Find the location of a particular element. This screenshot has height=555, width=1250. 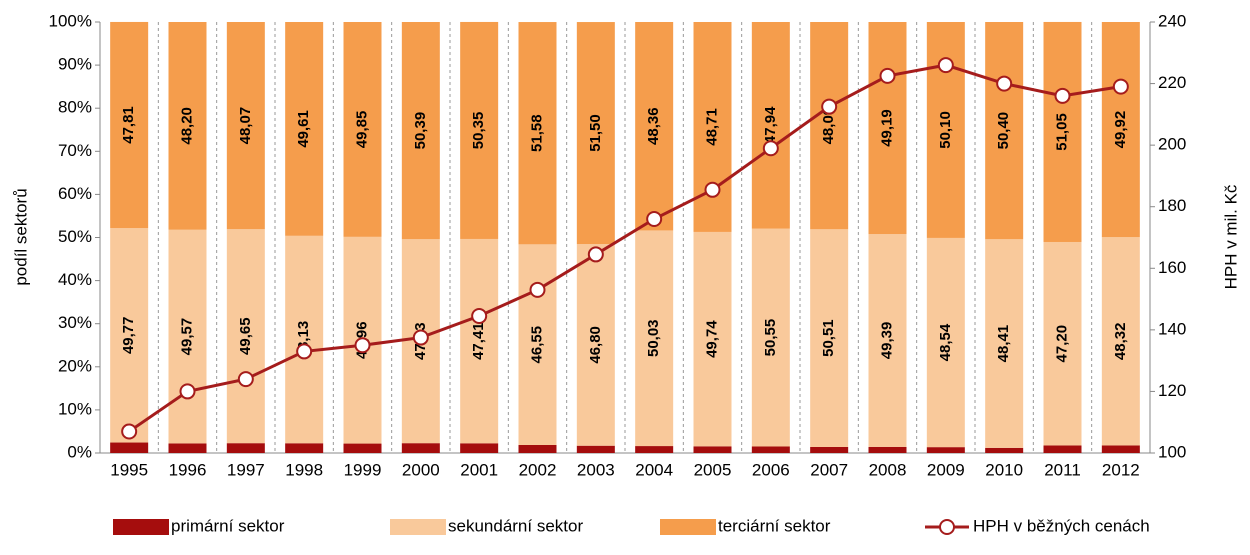

value-label: 49,77 is located at coordinates (128, 335).